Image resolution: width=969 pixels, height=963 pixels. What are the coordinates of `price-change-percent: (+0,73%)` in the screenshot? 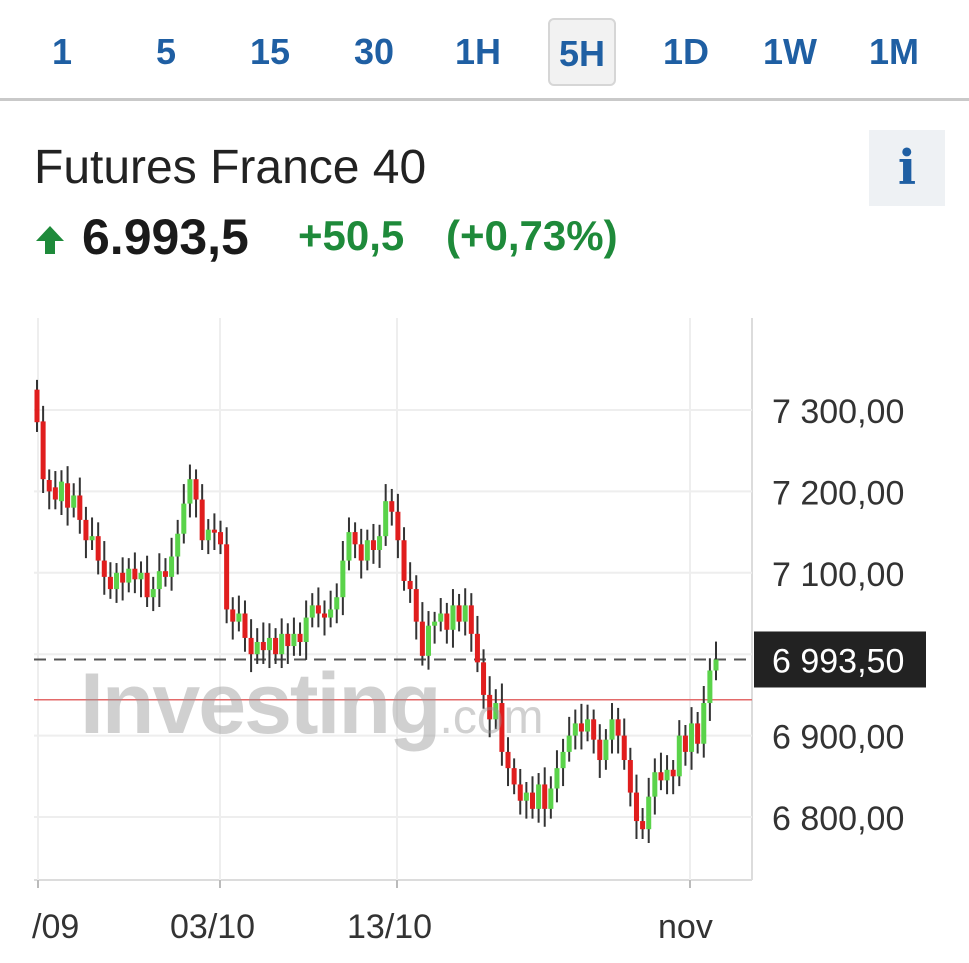 It's located at (532, 235).